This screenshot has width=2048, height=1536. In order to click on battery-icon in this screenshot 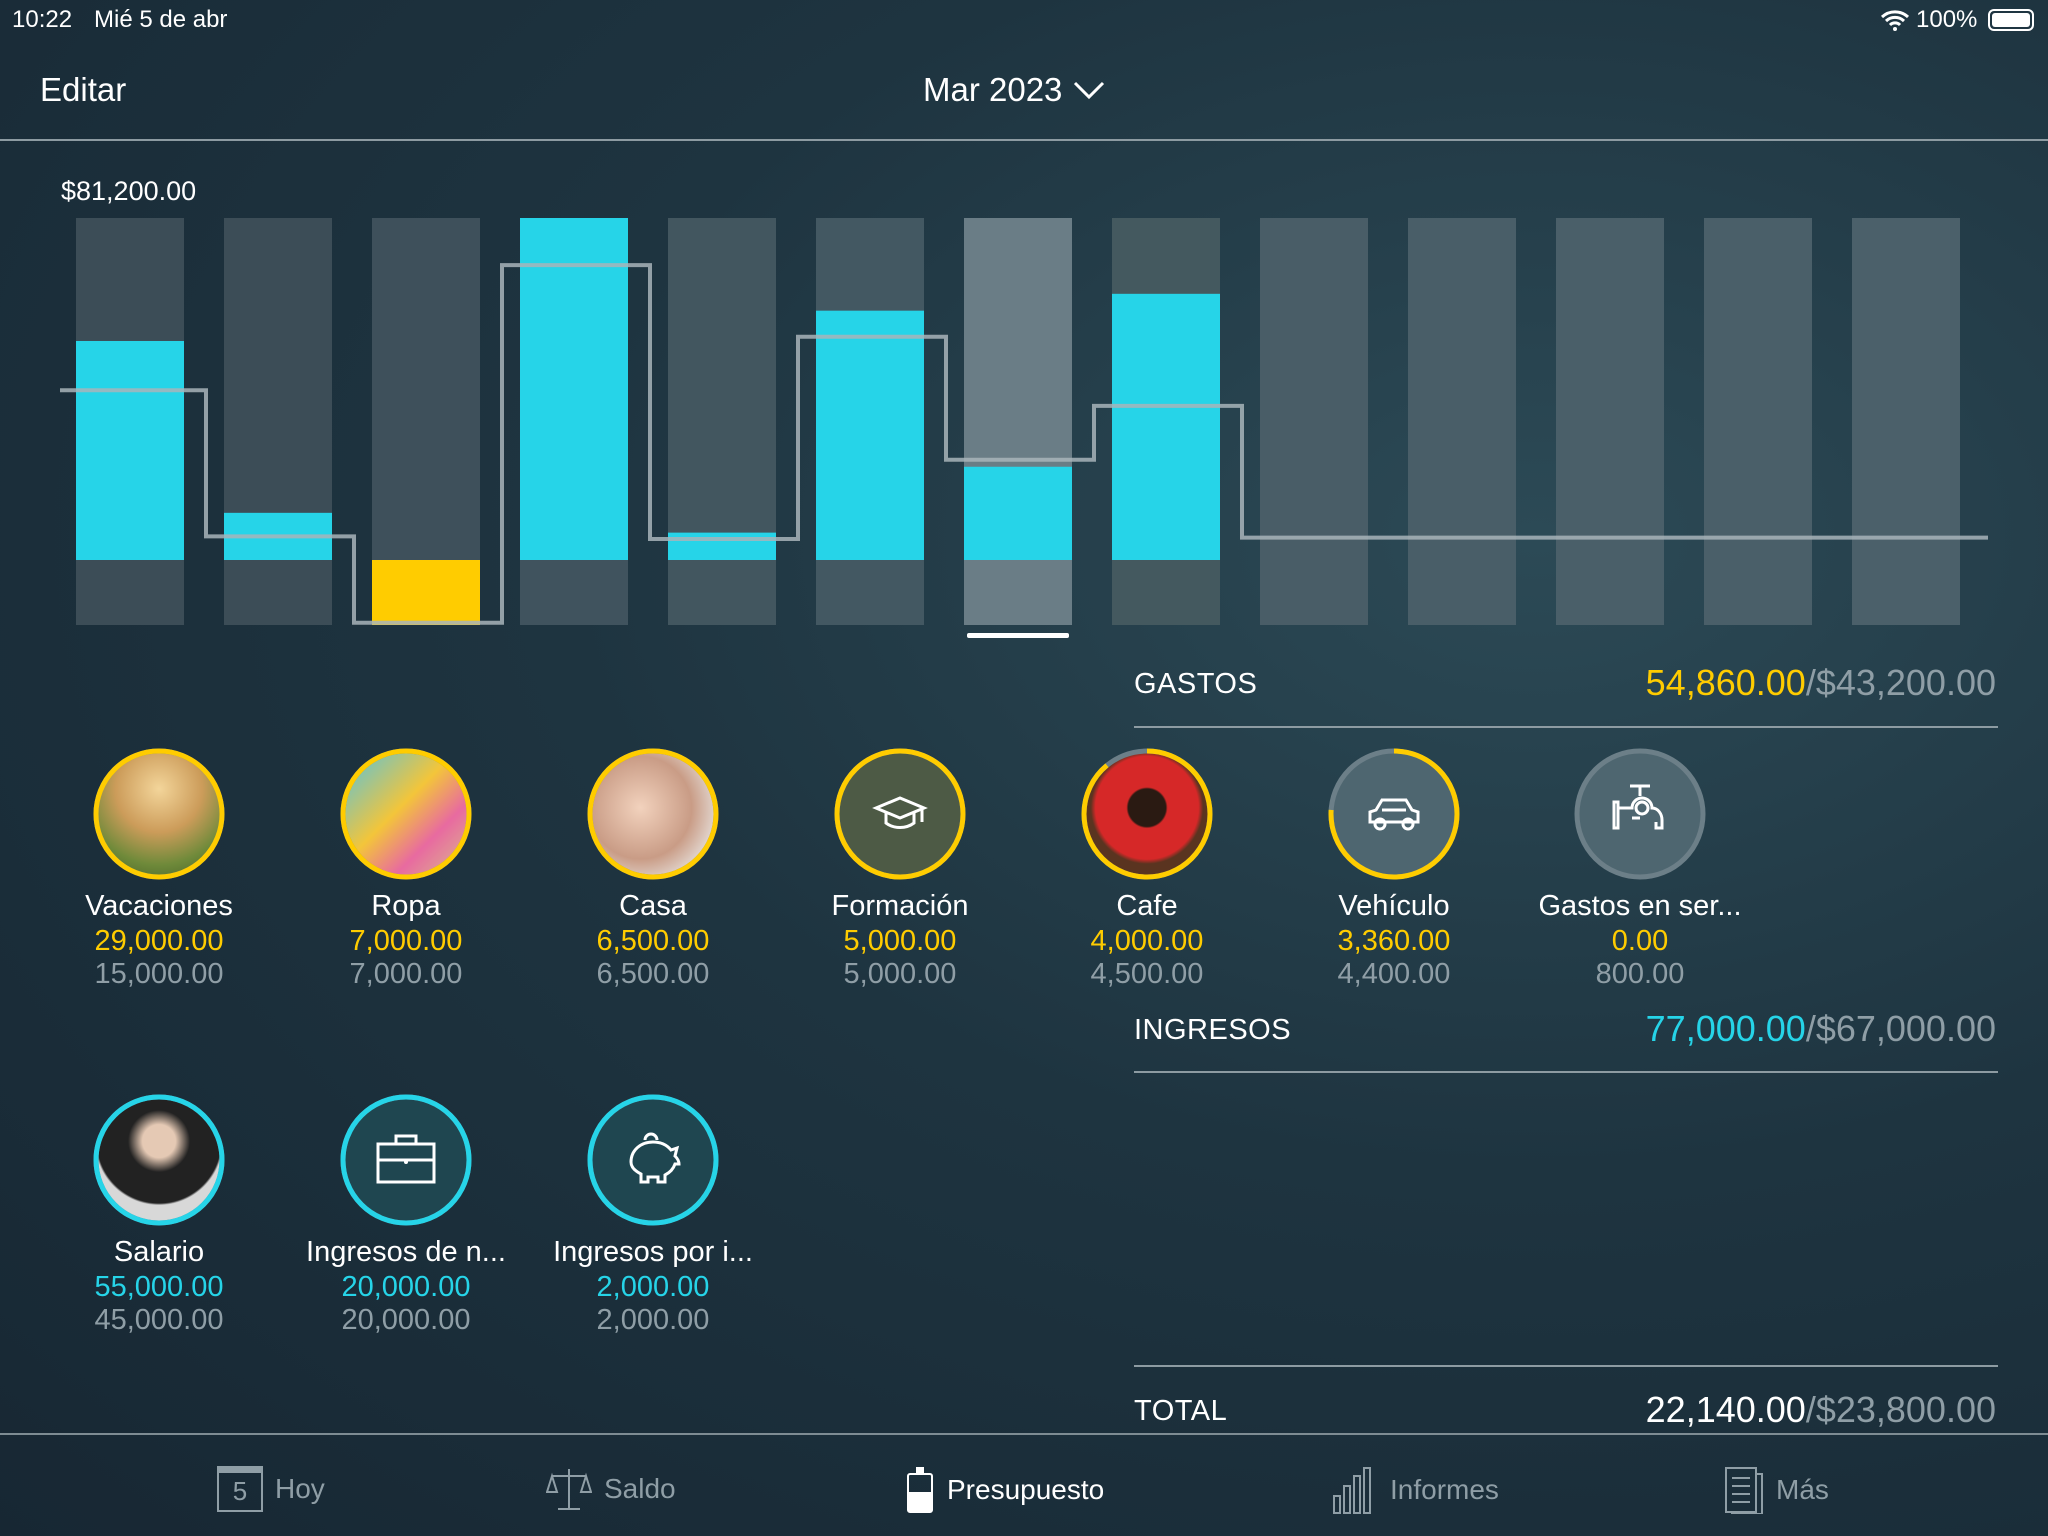, I will do `click(2011, 20)`.